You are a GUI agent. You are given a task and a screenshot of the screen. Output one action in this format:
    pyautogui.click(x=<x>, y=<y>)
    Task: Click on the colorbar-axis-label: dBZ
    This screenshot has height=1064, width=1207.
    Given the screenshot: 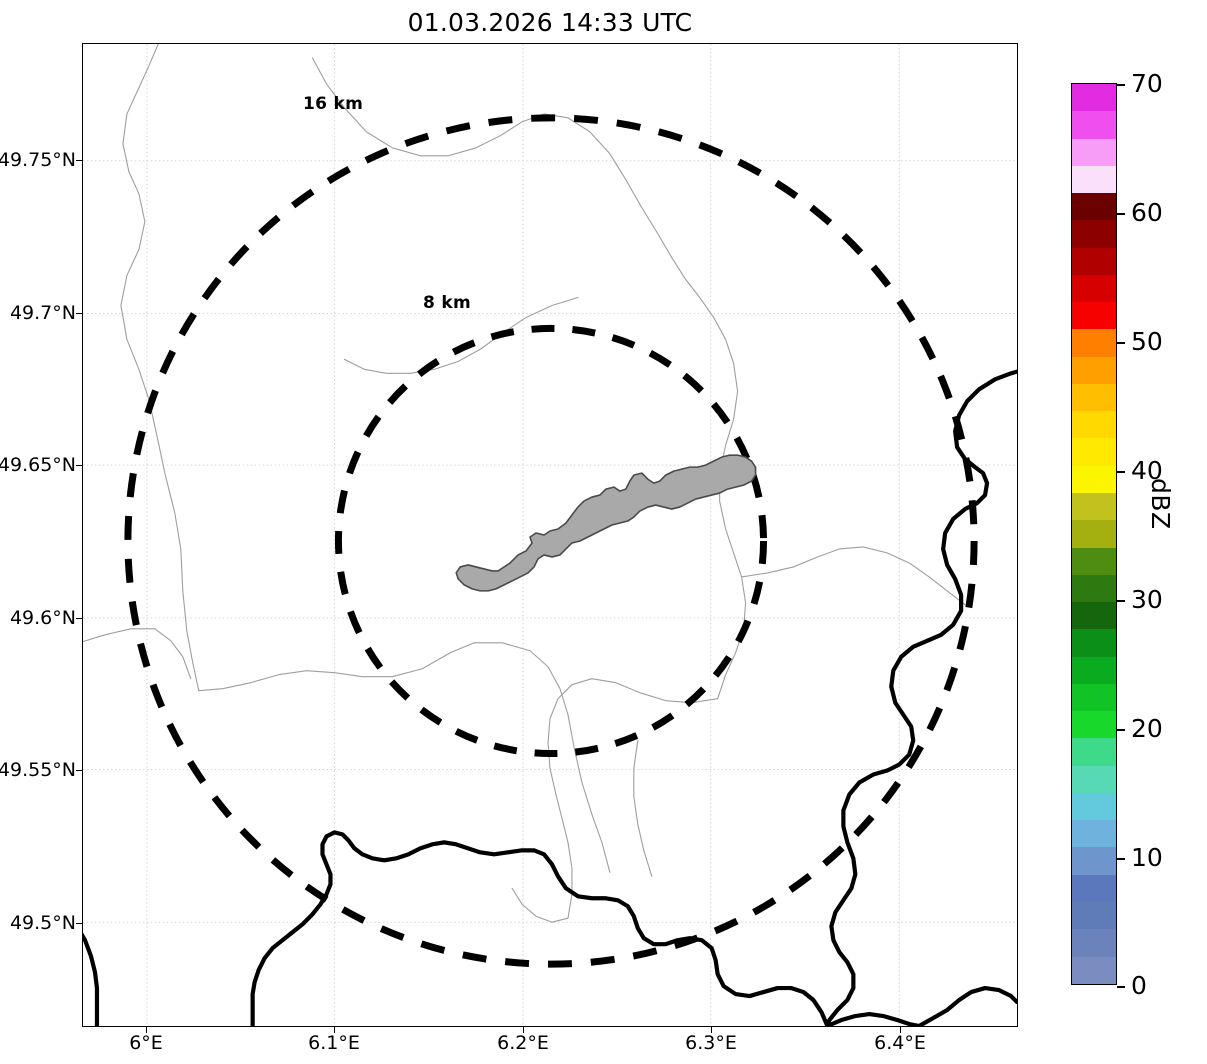 What is the action you would take?
    pyautogui.click(x=1160, y=504)
    